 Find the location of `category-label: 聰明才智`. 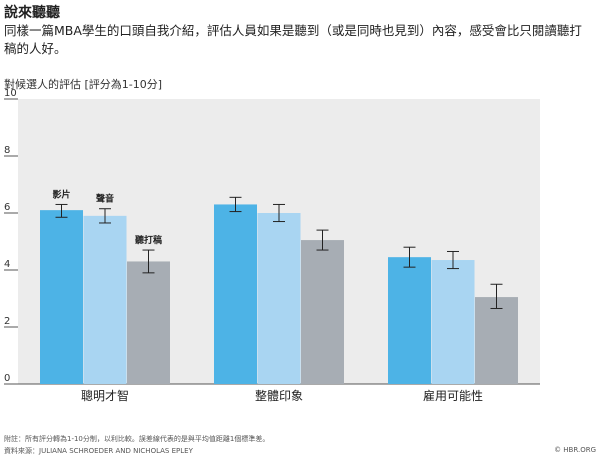

category-label: 聰明才智 is located at coordinates (105, 395).